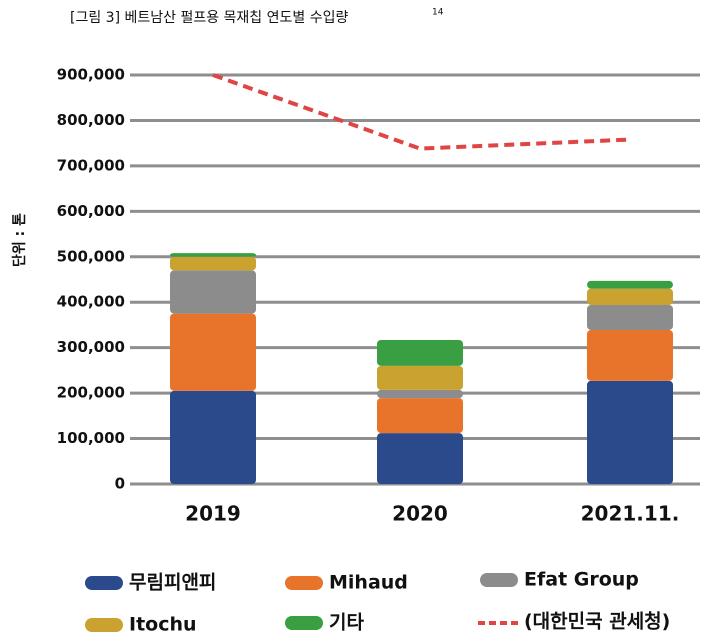 This screenshot has height=642, width=714. Describe the element at coordinates (172, 583) in the screenshot. I see `legend-label: 무림피앤피` at that location.